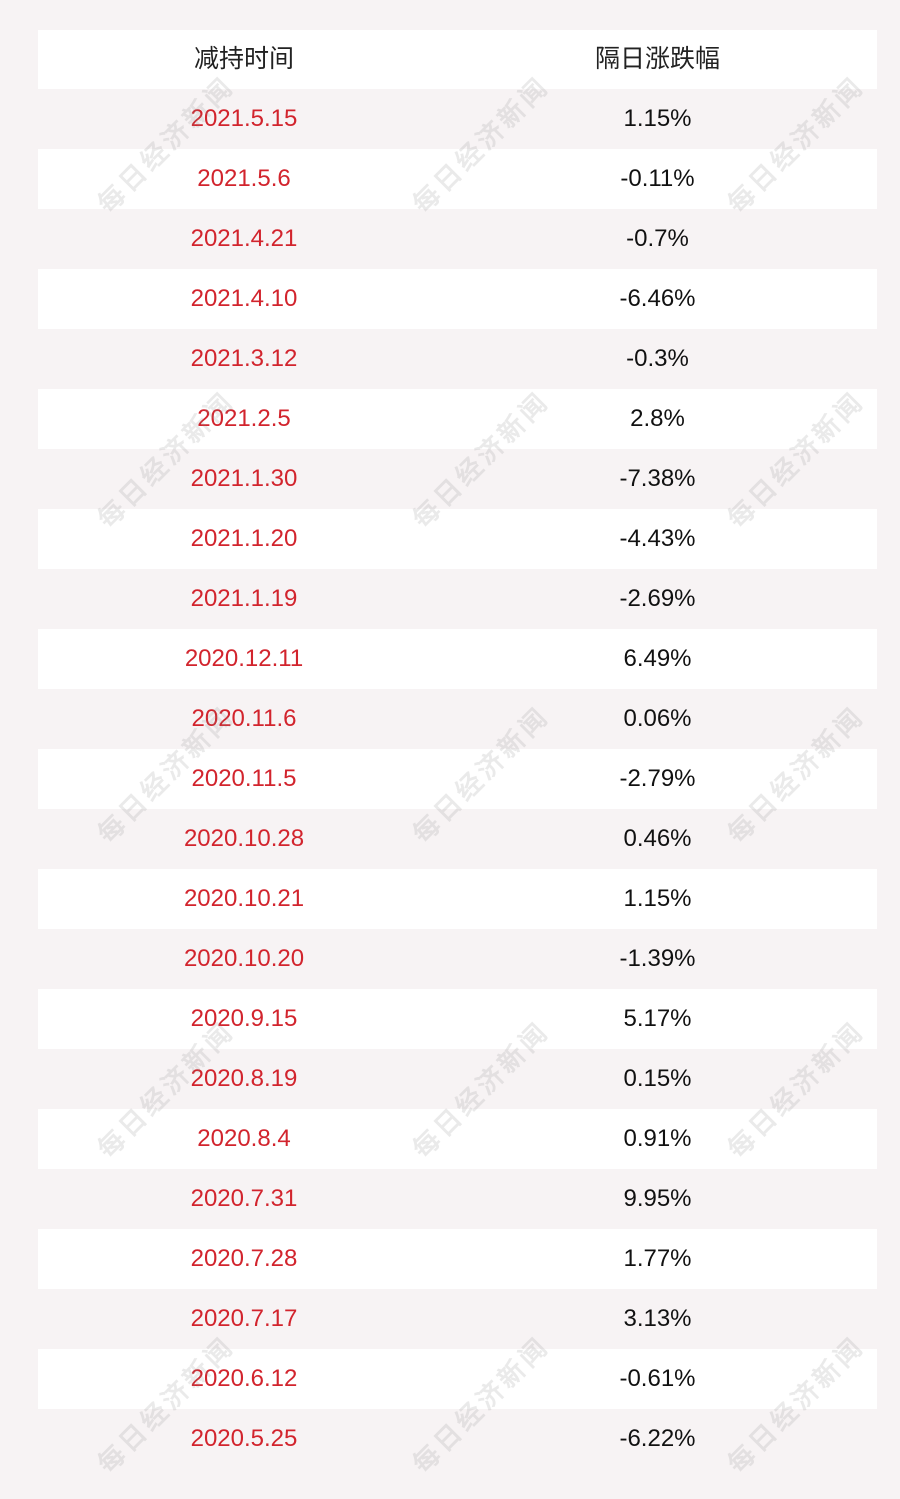  Describe the element at coordinates (457, 1139) in the screenshot. I see `table-row: 2020.8.4 0.91%` at that location.